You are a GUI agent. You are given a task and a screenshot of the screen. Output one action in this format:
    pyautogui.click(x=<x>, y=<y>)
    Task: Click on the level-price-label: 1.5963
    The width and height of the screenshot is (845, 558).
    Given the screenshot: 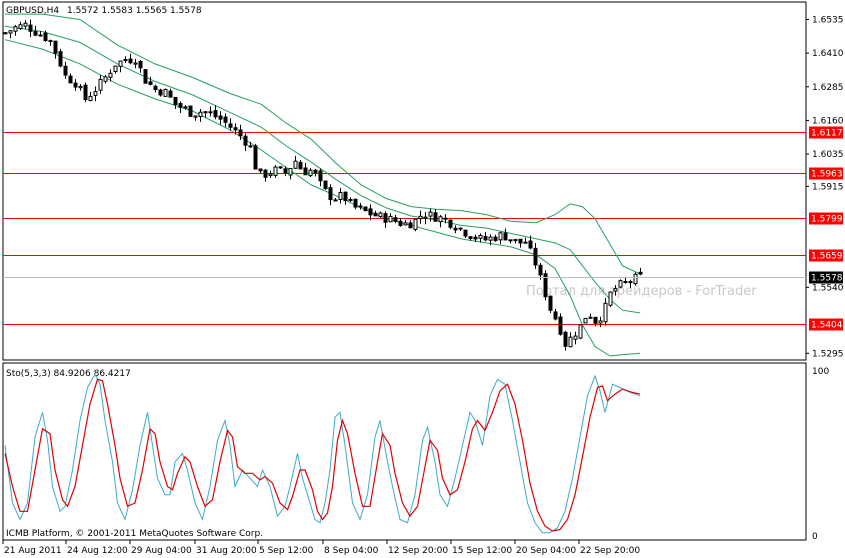 What is the action you would take?
    pyautogui.click(x=827, y=175)
    